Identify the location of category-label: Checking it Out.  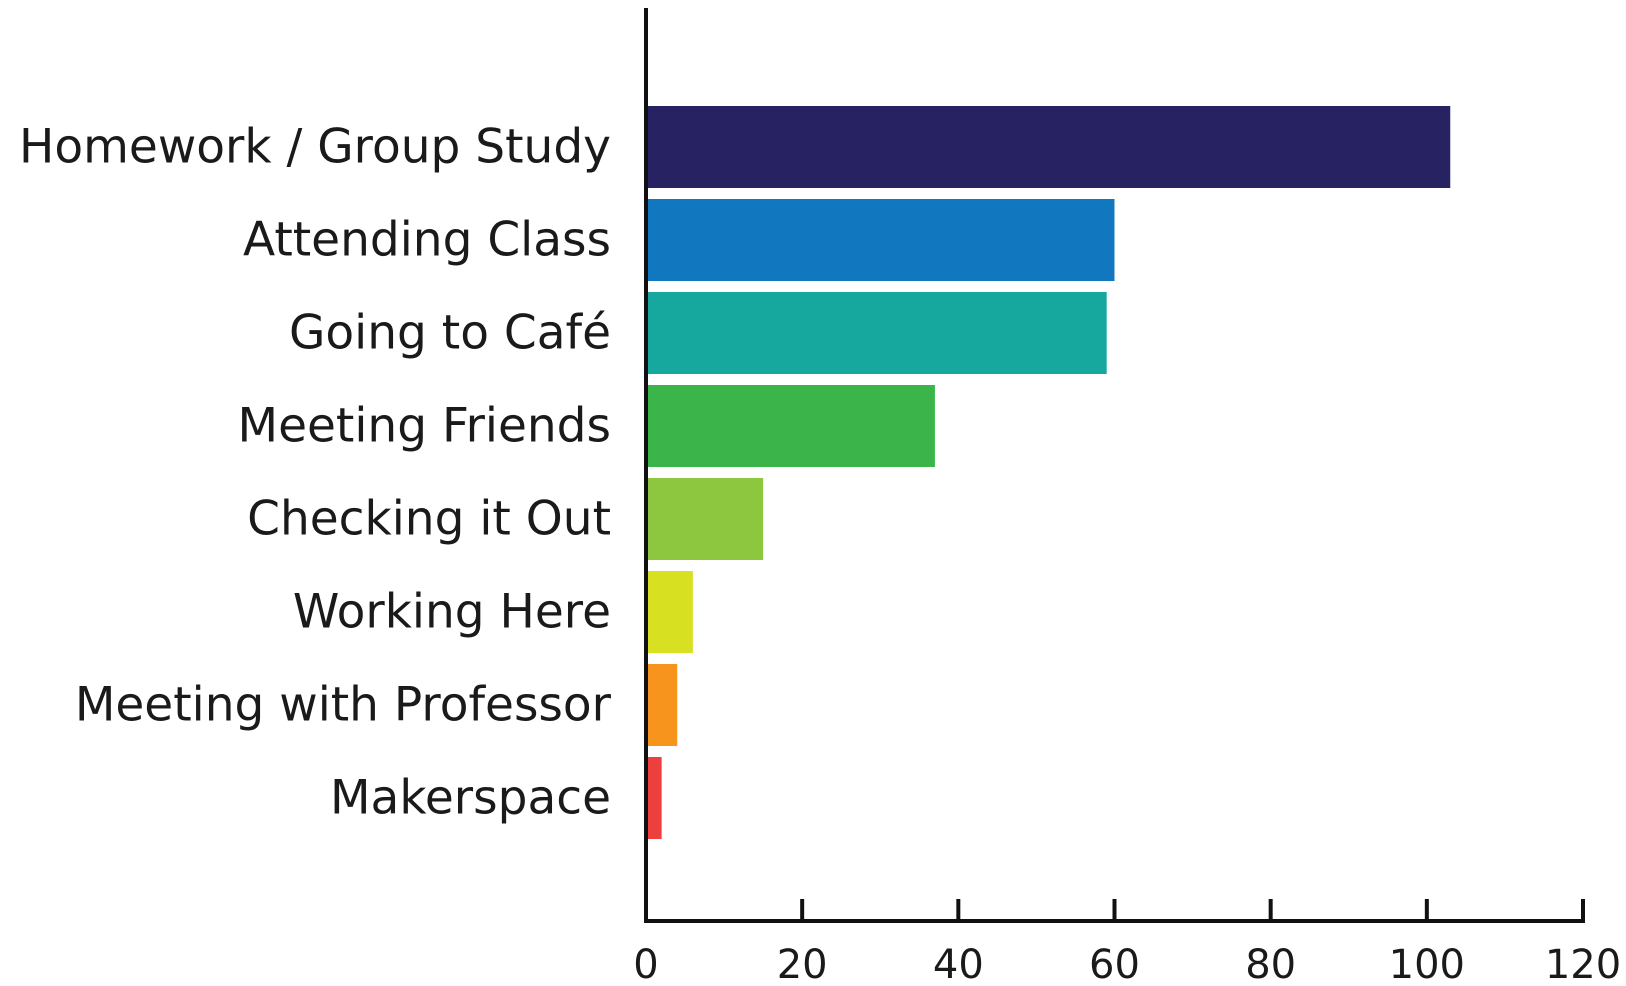
(429, 519).